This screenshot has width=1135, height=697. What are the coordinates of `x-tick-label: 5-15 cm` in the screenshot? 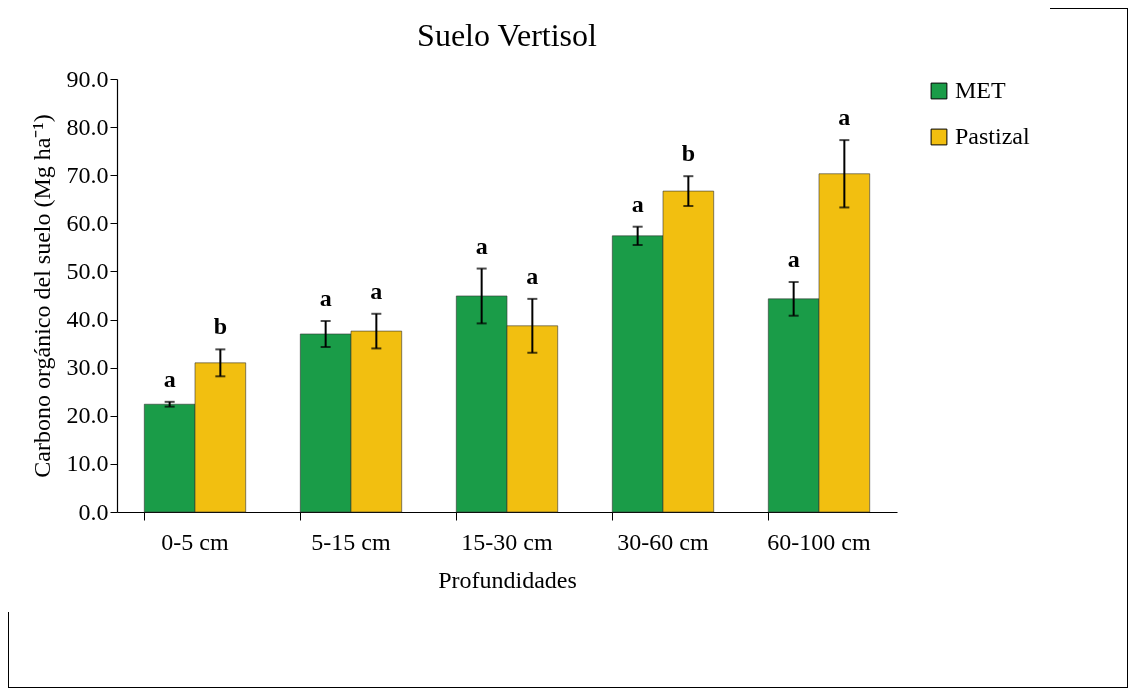 It's located at (351, 541).